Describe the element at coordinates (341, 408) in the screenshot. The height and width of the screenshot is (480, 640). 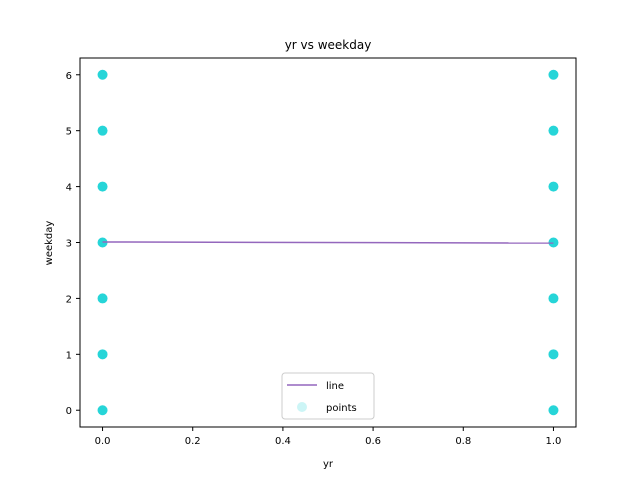
I see `legend-points-label: points` at that location.